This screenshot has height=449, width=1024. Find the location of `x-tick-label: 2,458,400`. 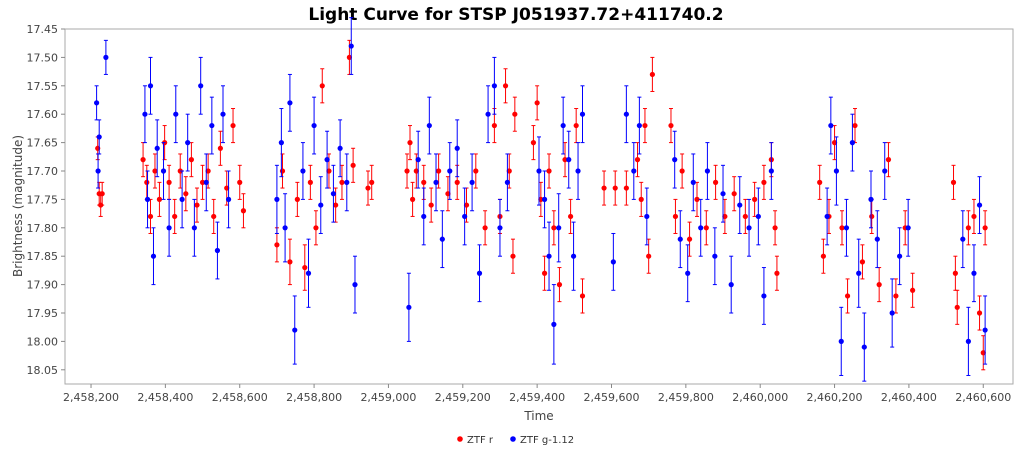

x-tick-label: 2,458,400 is located at coordinates (165, 397).